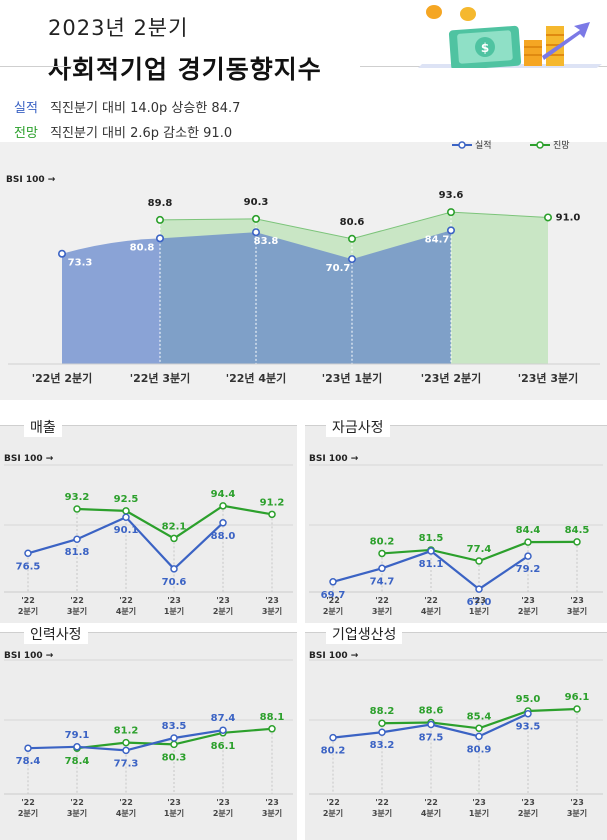 This screenshot has width=607, height=840. What do you see at coordinates (118, 28) in the screenshot?
I see `report-period: 2023년 2분기` at bounding box center [118, 28].